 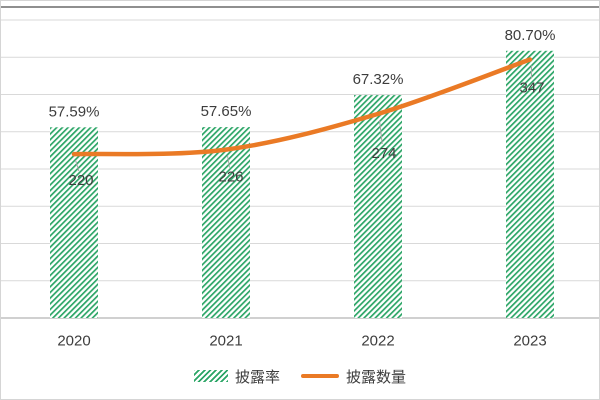 What do you see at coordinates (73, 341) in the screenshot?
I see `x-axis-label-2020: 2020` at bounding box center [73, 341].